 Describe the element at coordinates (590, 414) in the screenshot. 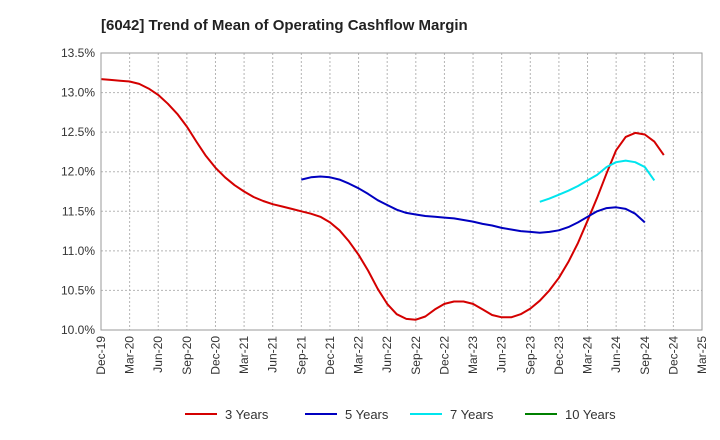

I see `legend-label: 10 Years` at that location.